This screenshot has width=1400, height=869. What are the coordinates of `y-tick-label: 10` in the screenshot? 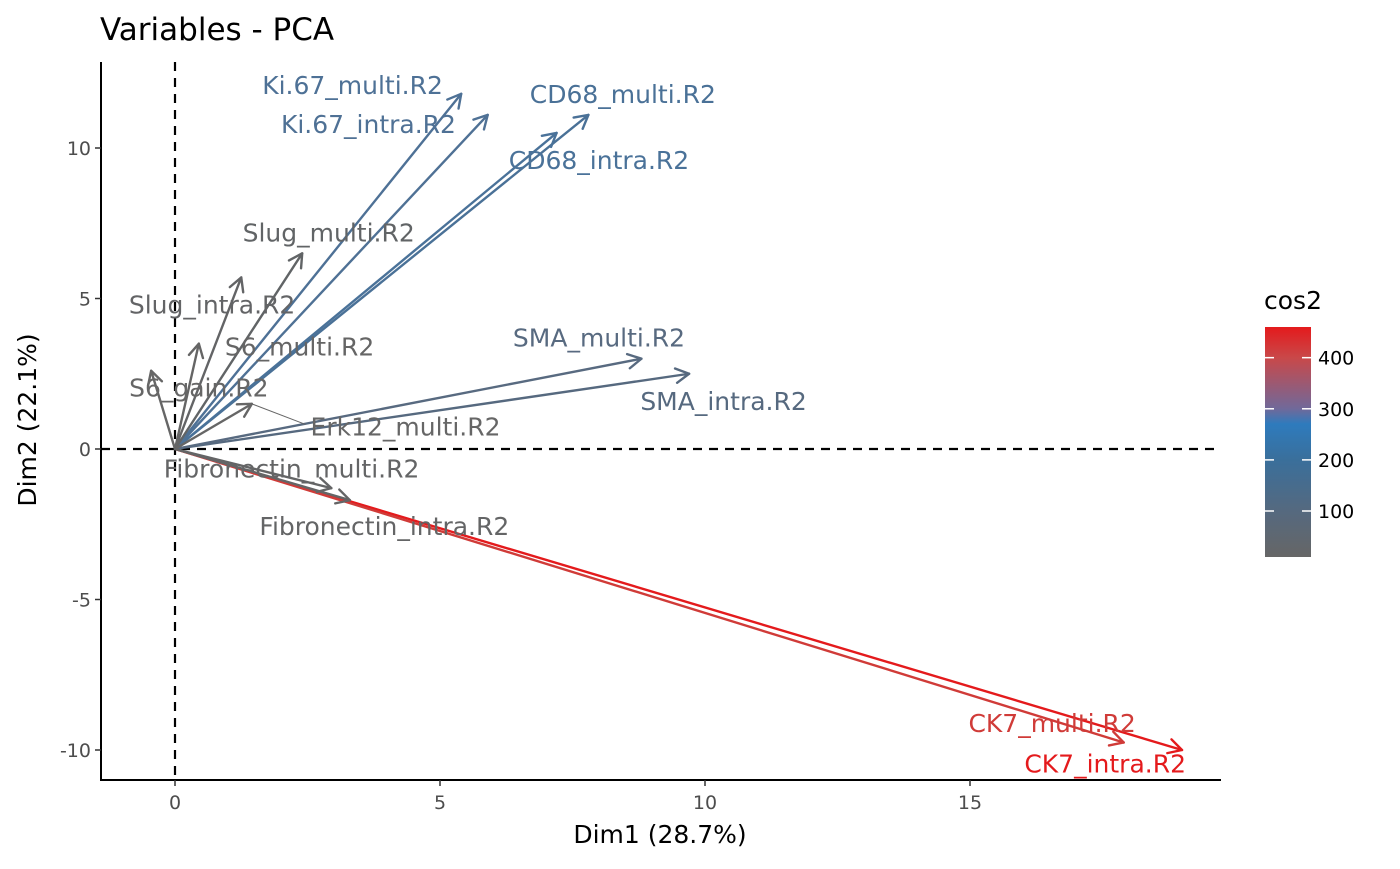 It's located at (79, 149).